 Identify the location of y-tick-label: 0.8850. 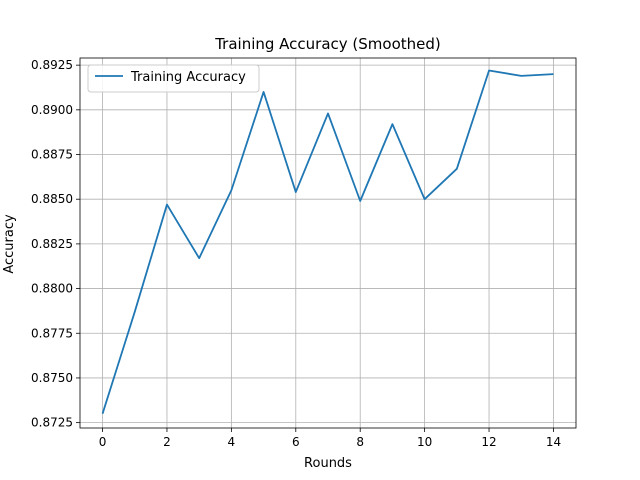
(52, 199).